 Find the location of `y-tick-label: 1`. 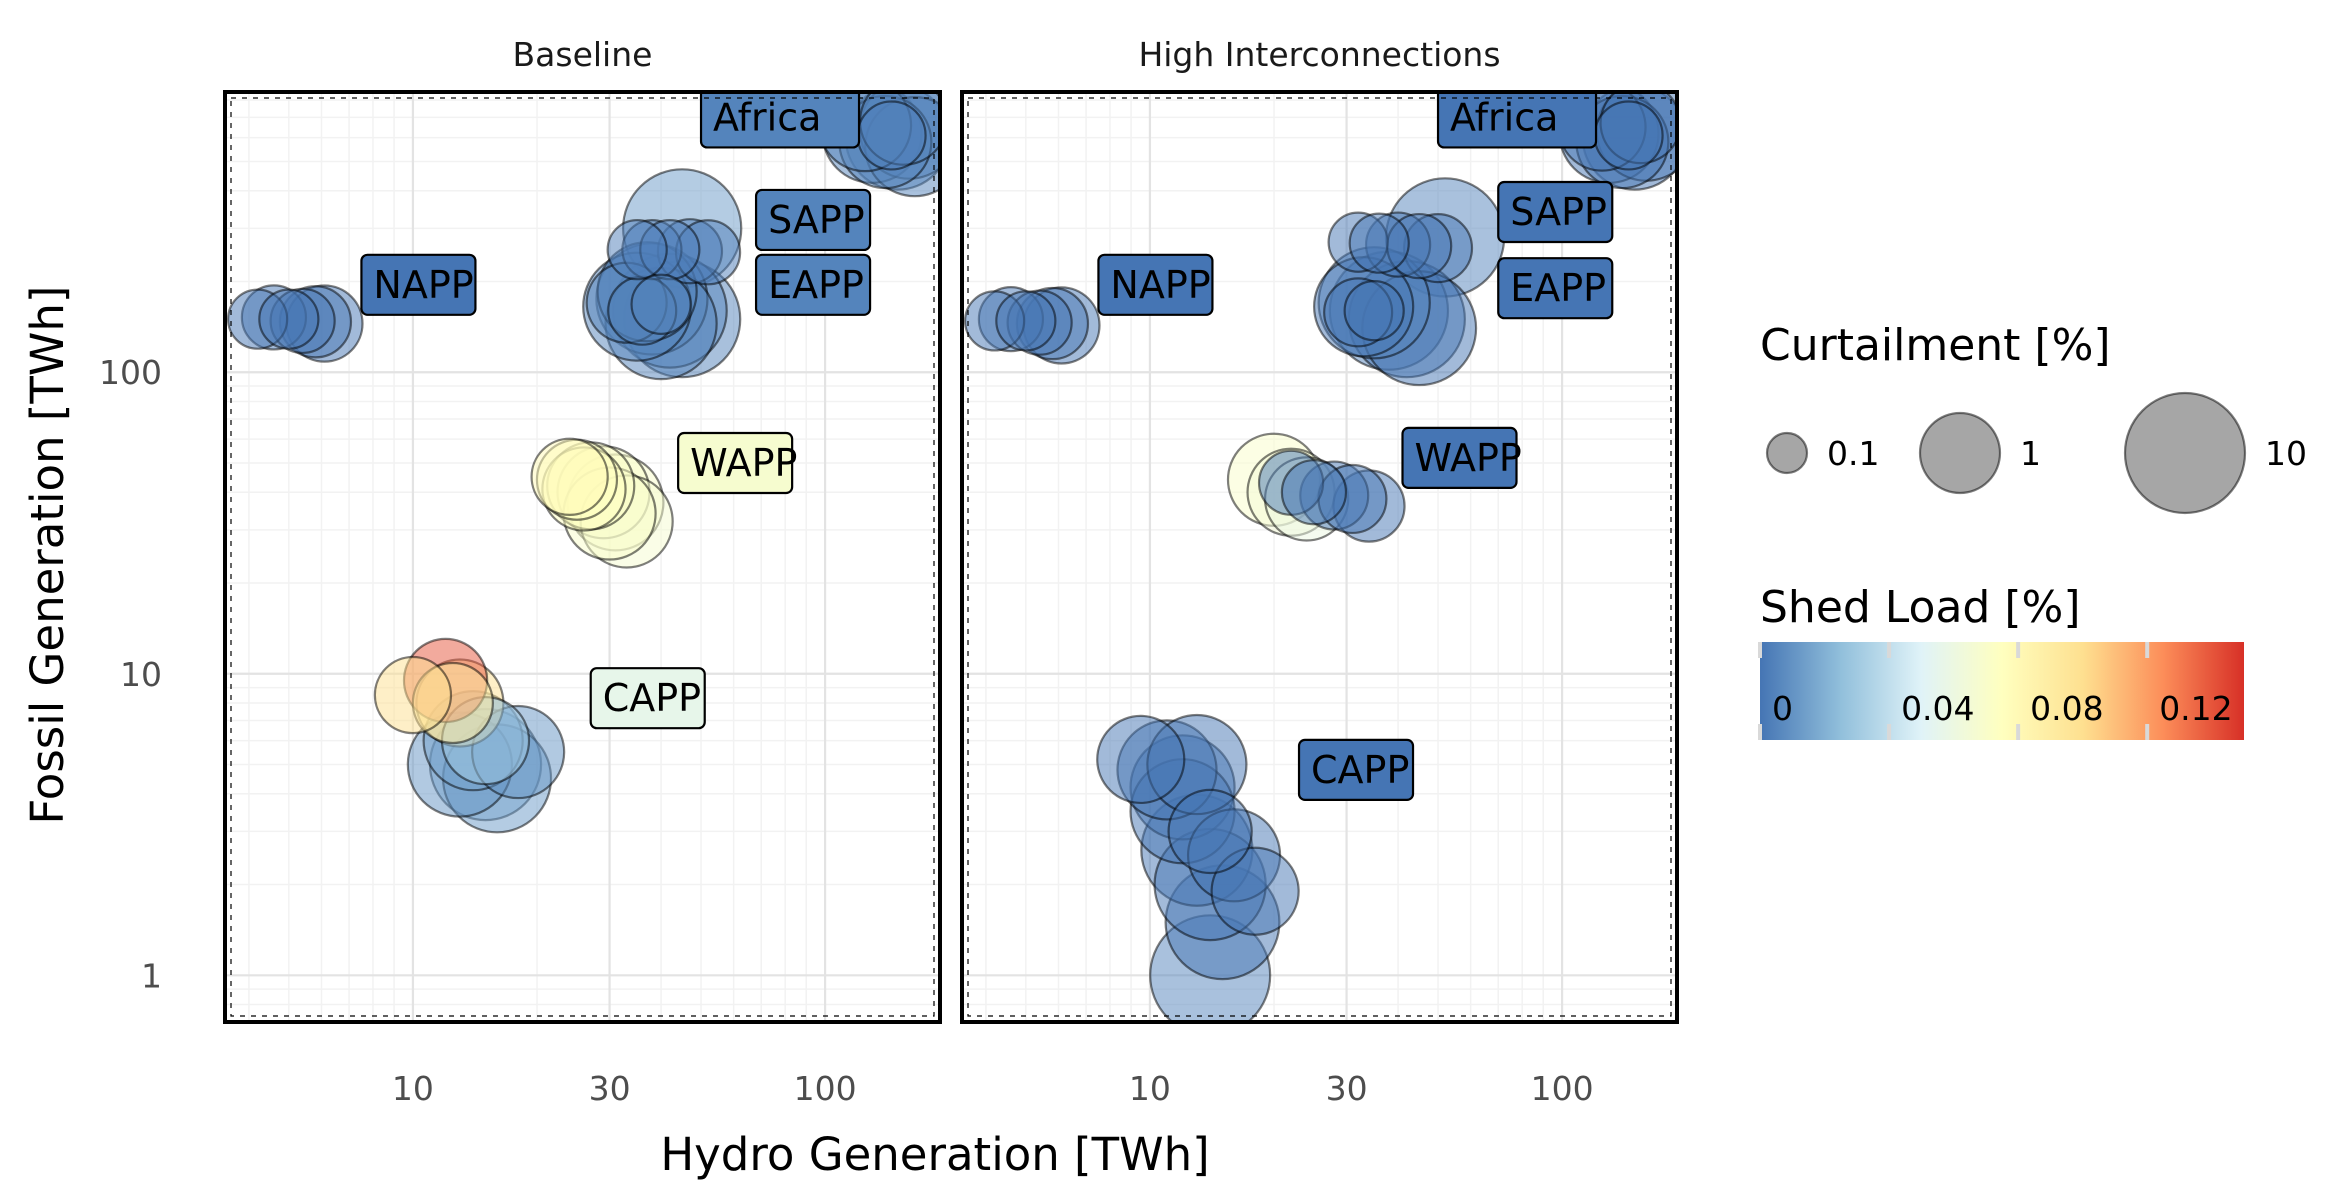

y-tick-label: 1 is located at coordinates (151, 975).